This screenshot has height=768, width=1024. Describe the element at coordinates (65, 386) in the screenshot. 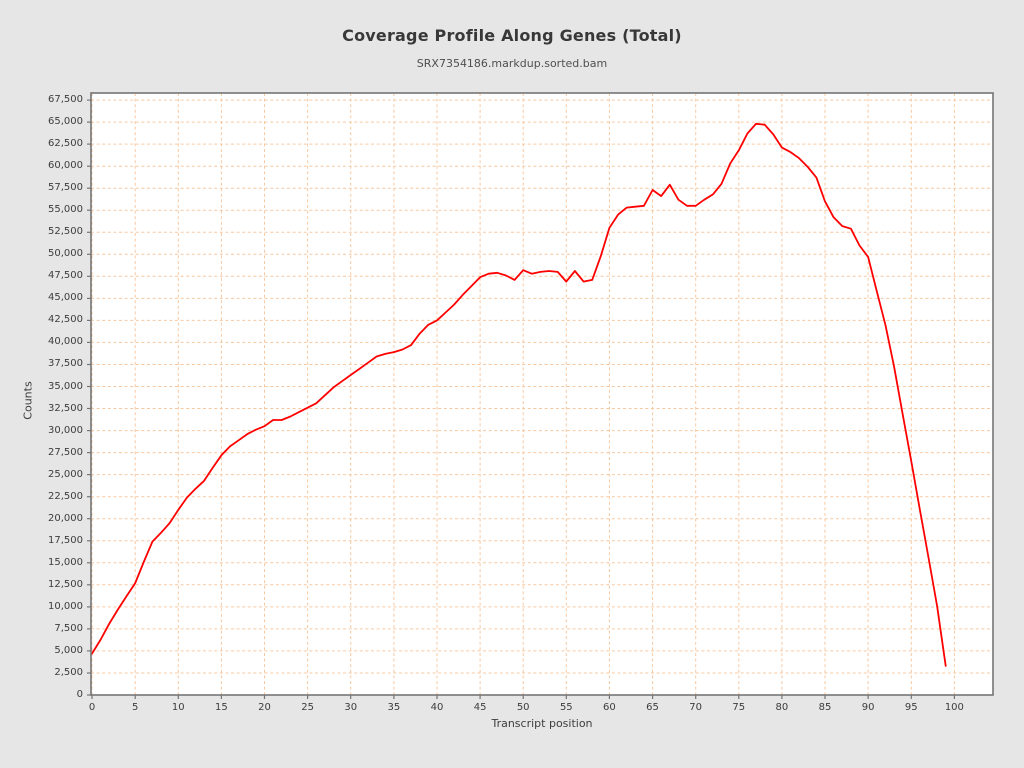

I see `y-tick-label: 35,000` at that location.